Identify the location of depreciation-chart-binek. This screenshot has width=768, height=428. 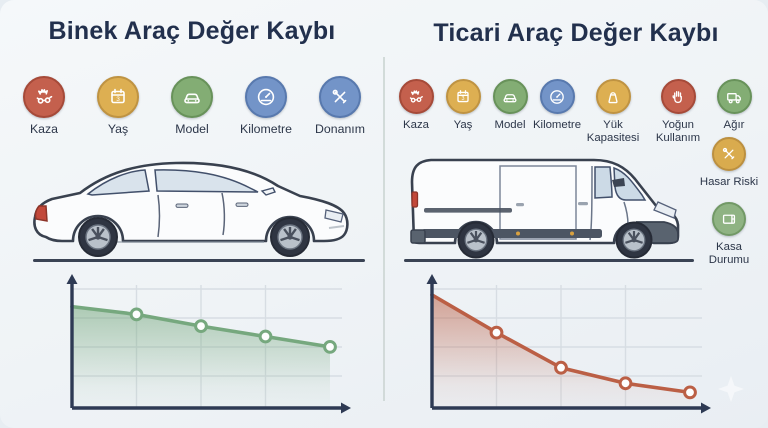
(208, 344).